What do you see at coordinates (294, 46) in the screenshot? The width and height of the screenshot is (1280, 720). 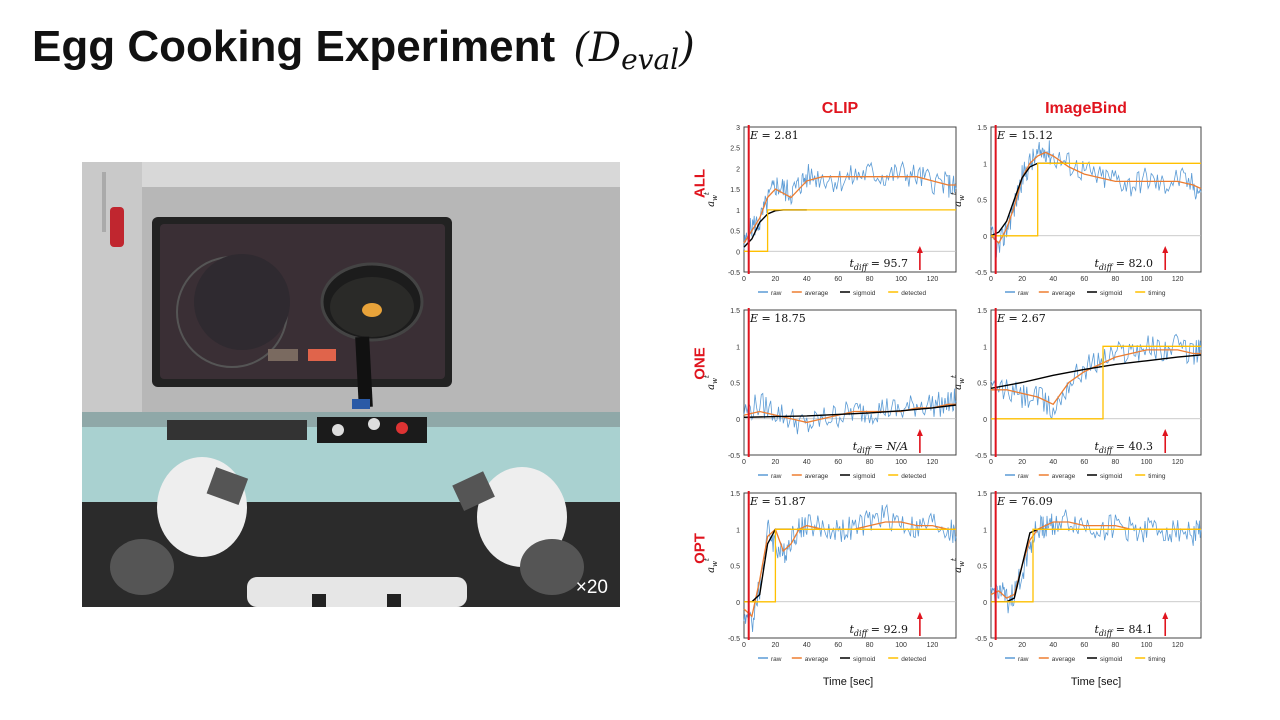 I see `title-text: Egg Cooking Experiment` at bounding box center [294, 46].